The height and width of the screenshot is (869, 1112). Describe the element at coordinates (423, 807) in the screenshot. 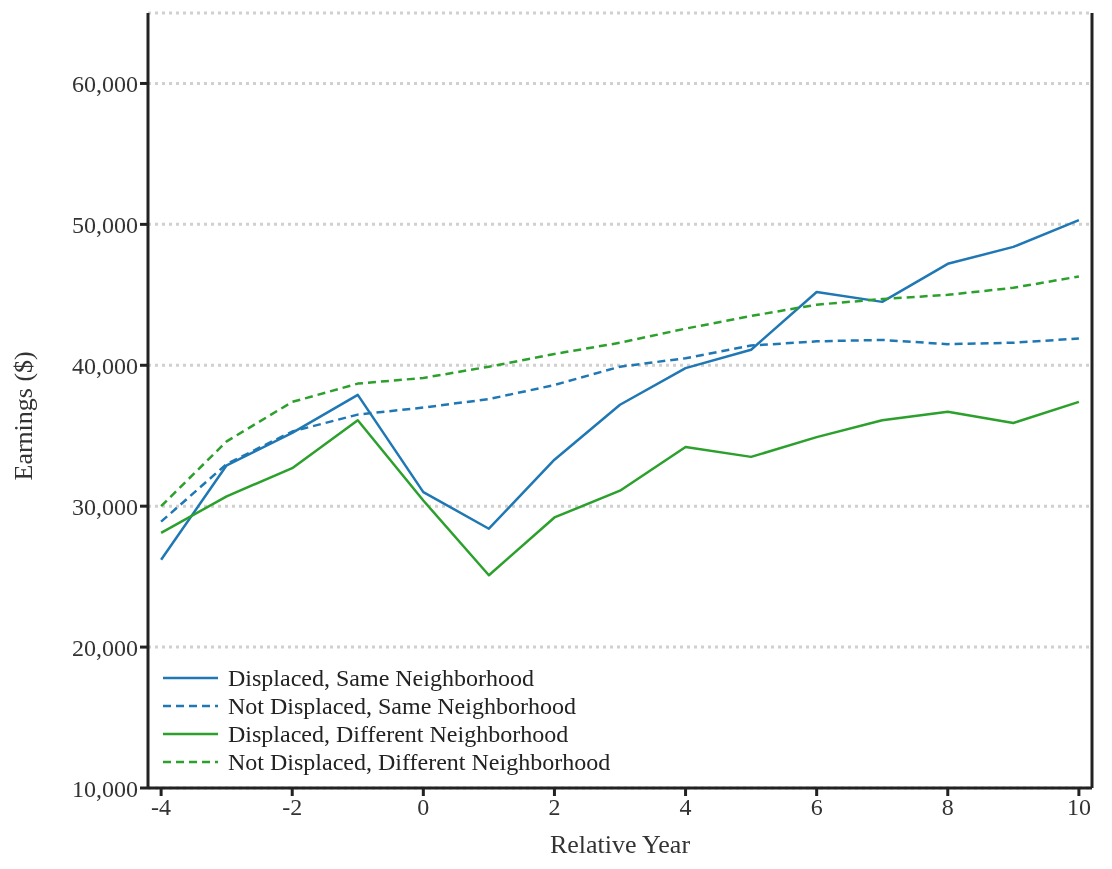

I see `x-tick-label: 0` at that location.